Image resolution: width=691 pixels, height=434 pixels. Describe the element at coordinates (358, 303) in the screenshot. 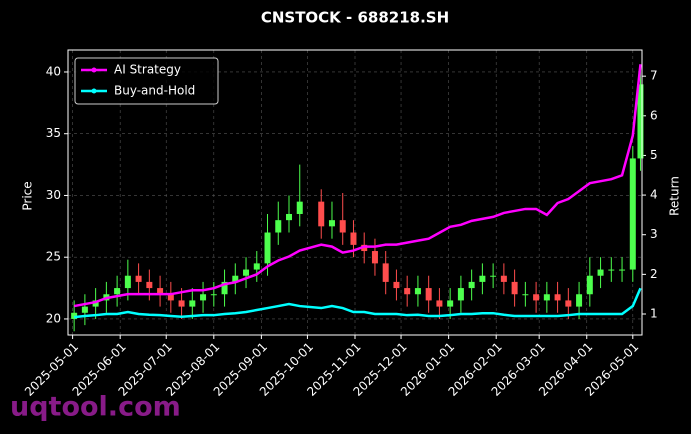

I see `line-series` at that location.